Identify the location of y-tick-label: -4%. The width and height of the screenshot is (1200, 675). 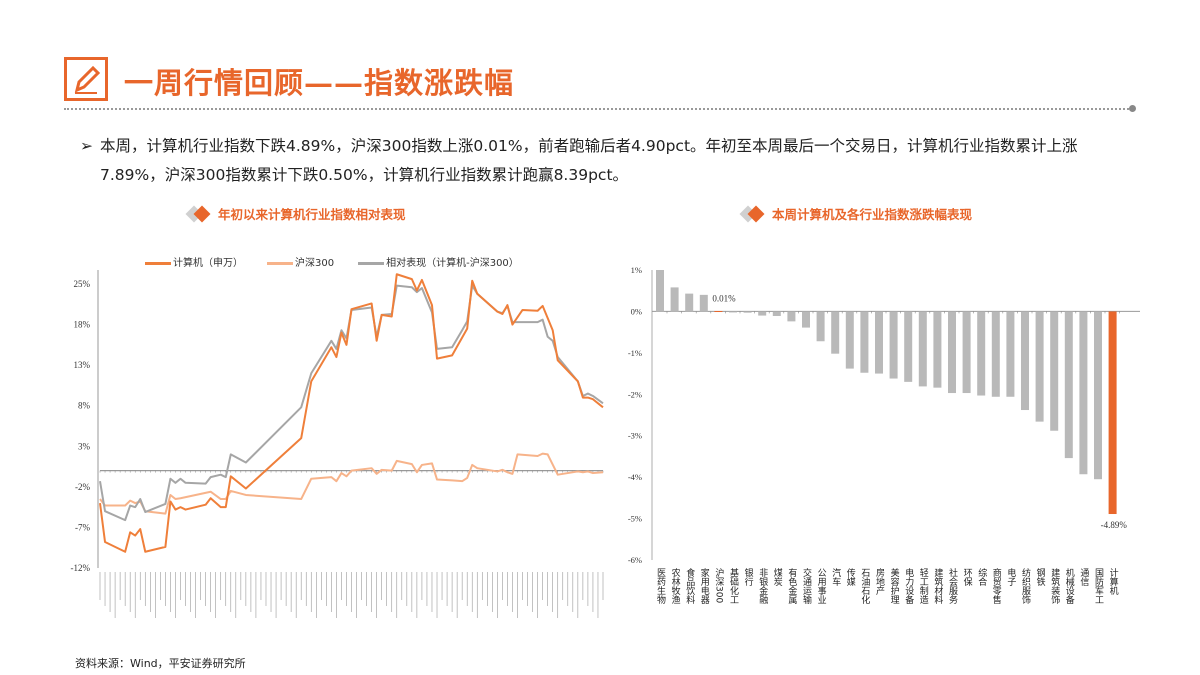
(635, 477).